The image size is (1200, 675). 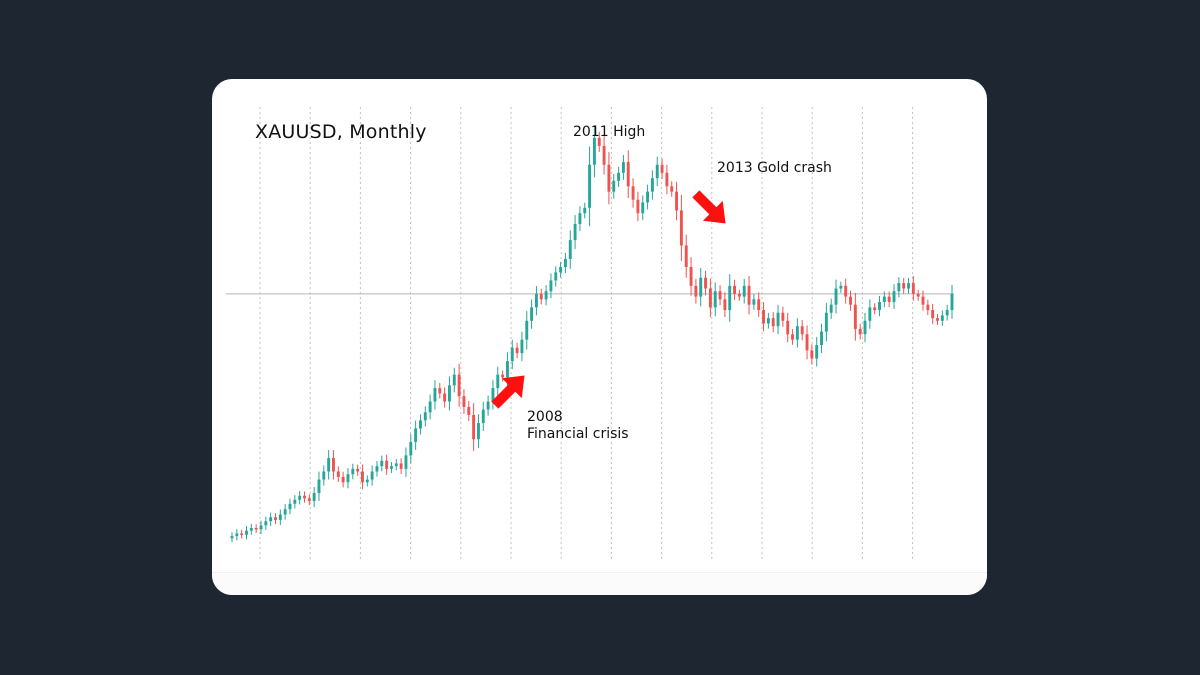 What do you see at coordinates (774, 168) in the screenshot?
I see `annotation-2013-gold-crash: 2013 Gold crash` at bounding box center [774, 168].